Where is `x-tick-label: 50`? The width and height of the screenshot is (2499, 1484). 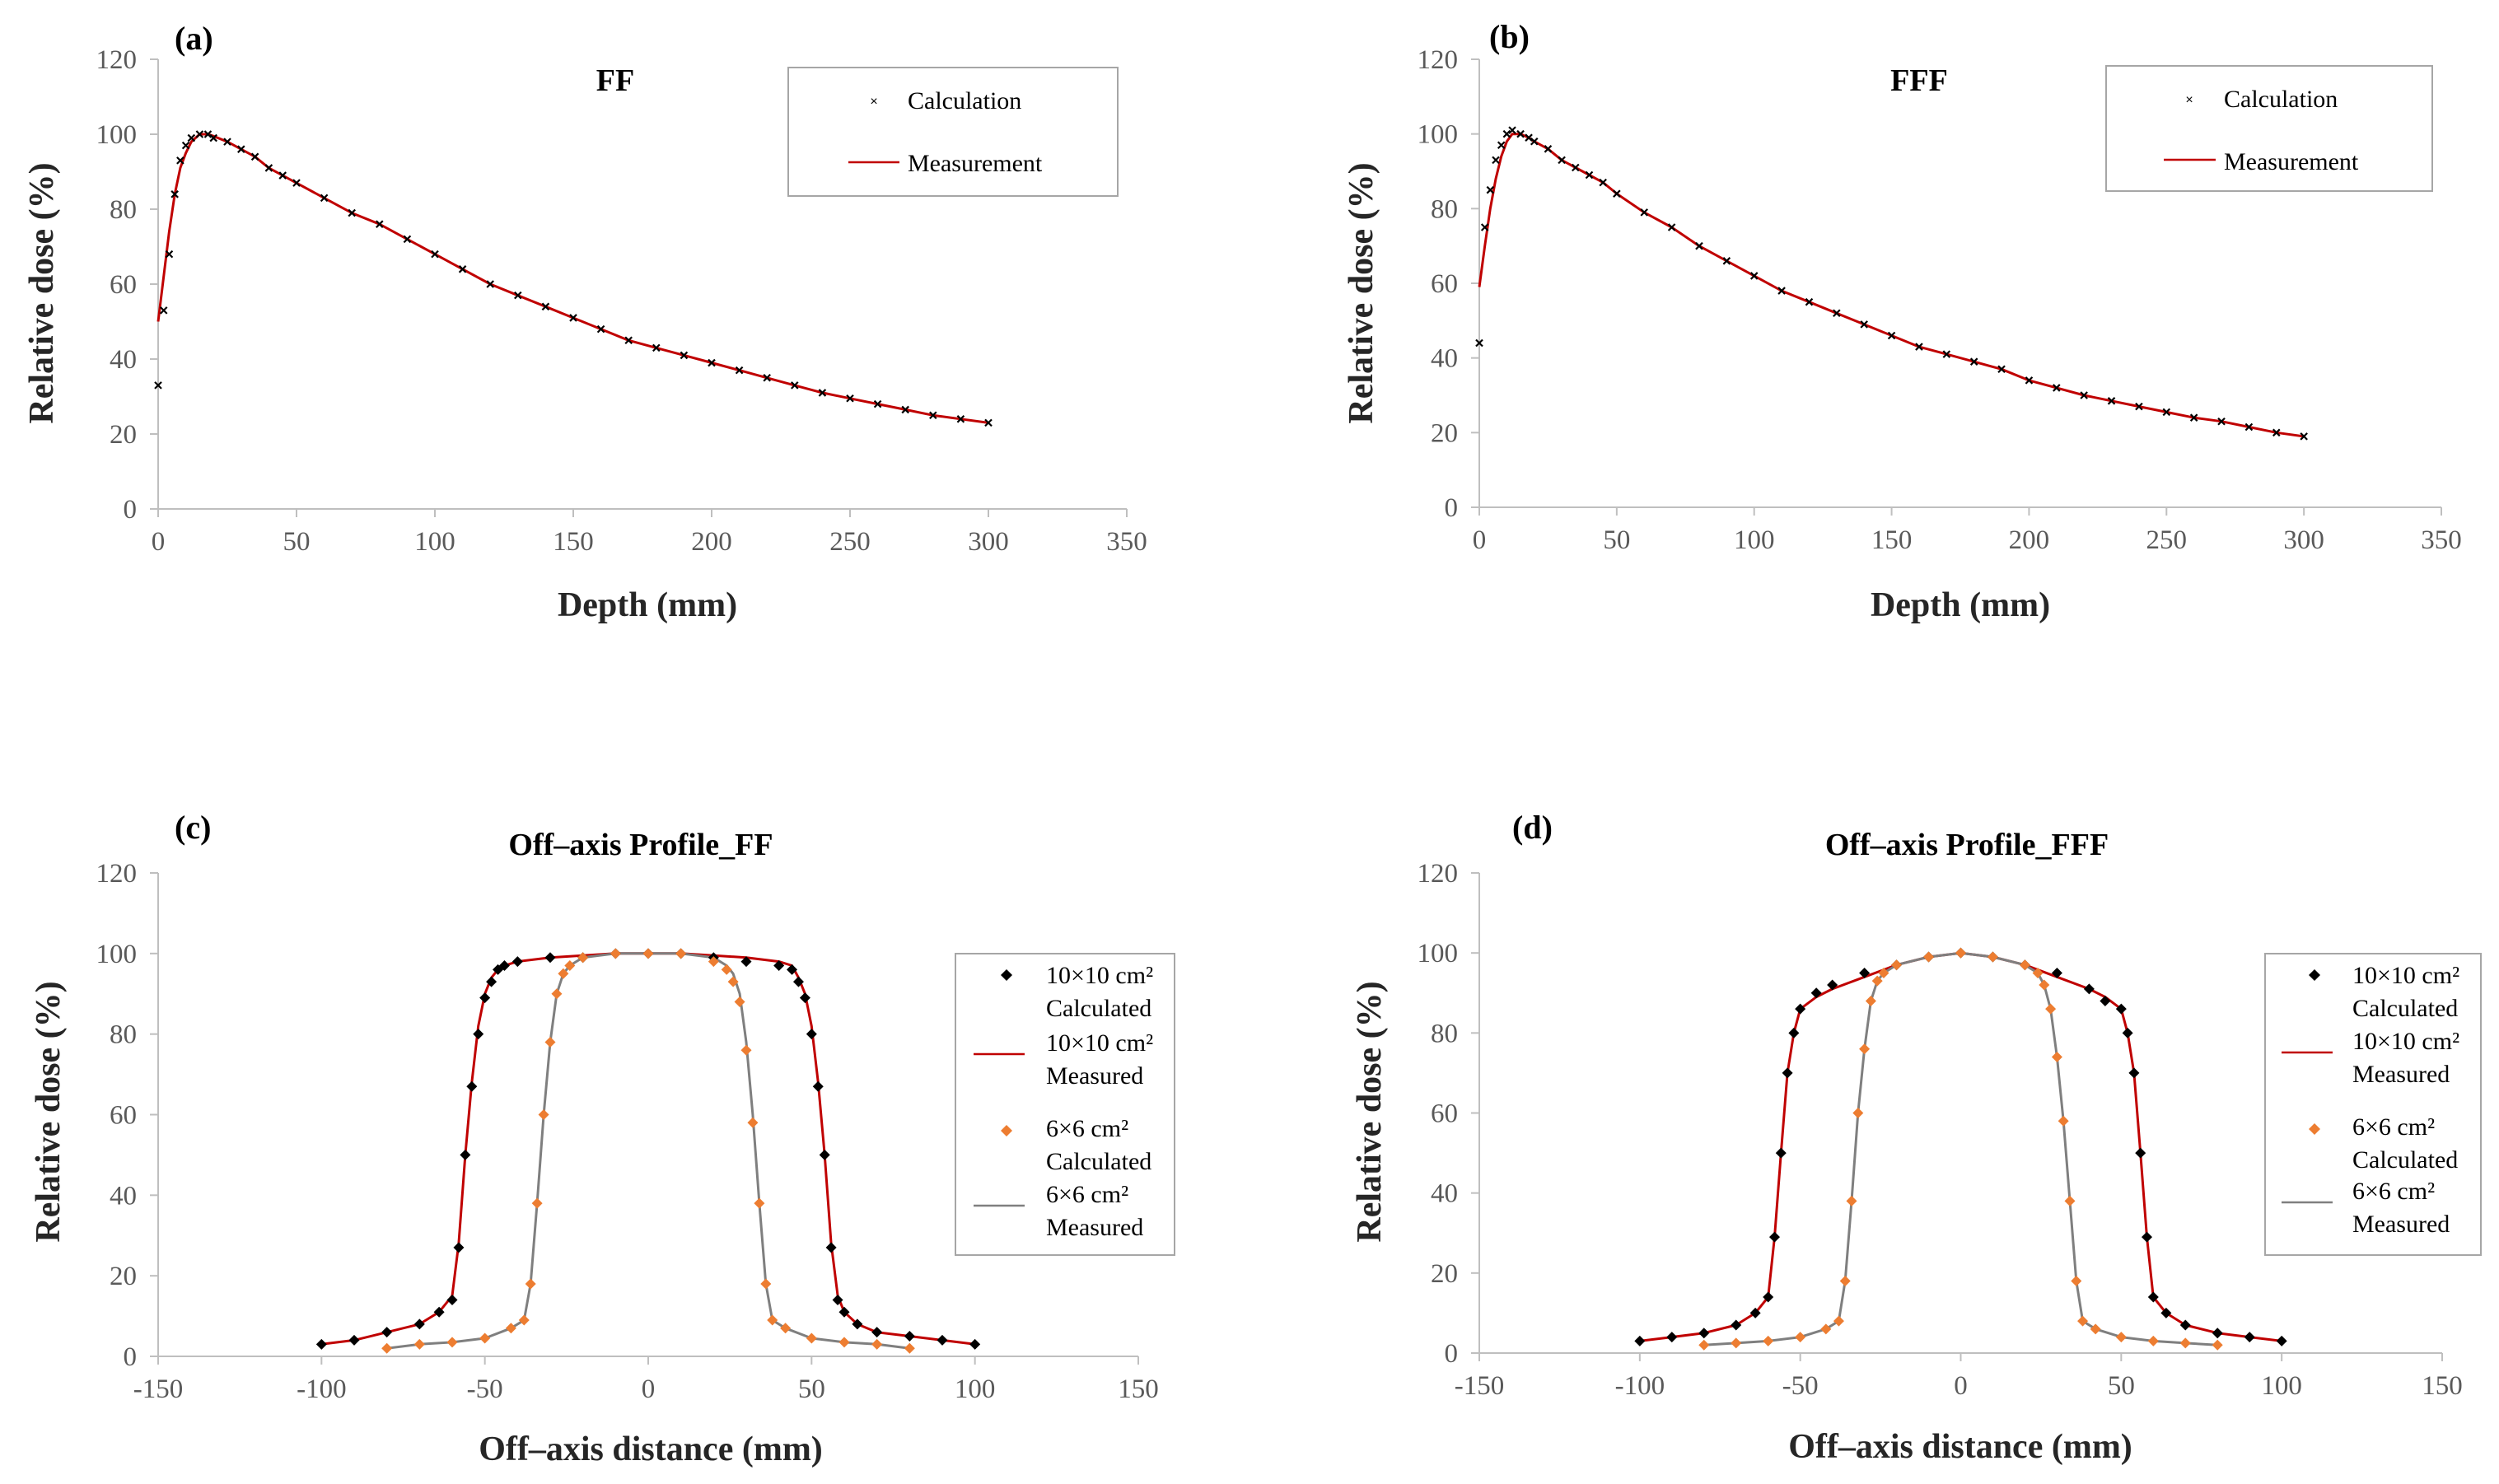 x-tick-label: 50 is located at coordinates (297, 542).